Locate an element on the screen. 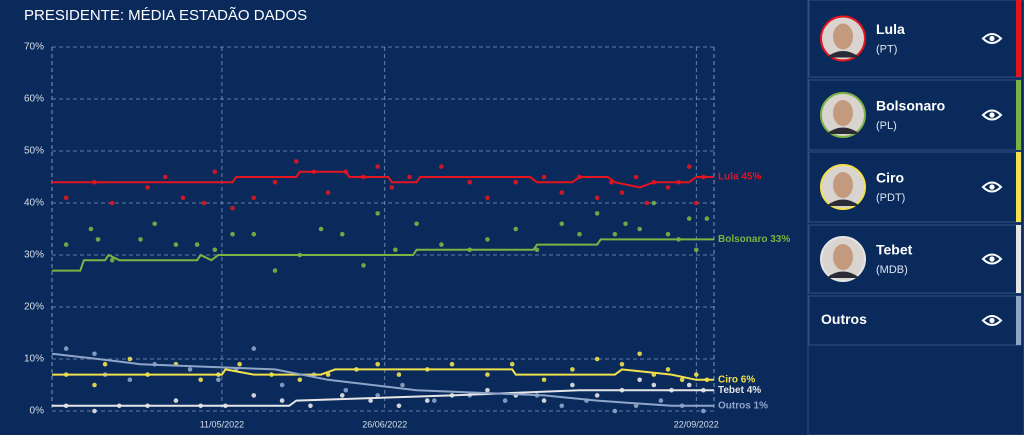  candidate-row: Tebet (MDB) is located at coordinates (915, 259).